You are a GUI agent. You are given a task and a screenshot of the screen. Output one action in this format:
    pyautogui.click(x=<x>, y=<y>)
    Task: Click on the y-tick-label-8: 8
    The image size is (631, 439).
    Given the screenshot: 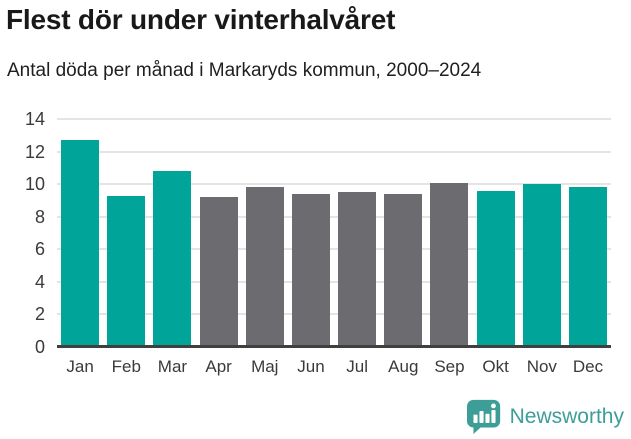 What is the action you would take?
    pyautogui.click(x=39, y=217)
    